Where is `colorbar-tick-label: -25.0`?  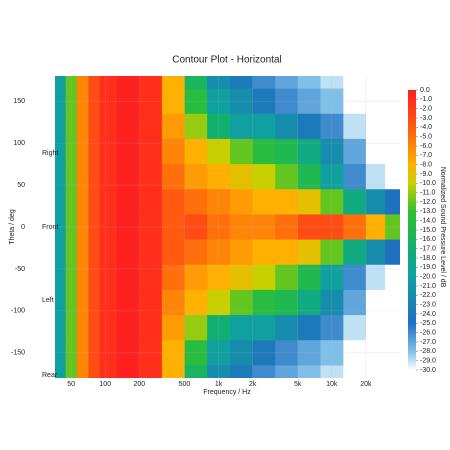 colorbar-tick-label: -25.0 is located at coordinates (428, 323).